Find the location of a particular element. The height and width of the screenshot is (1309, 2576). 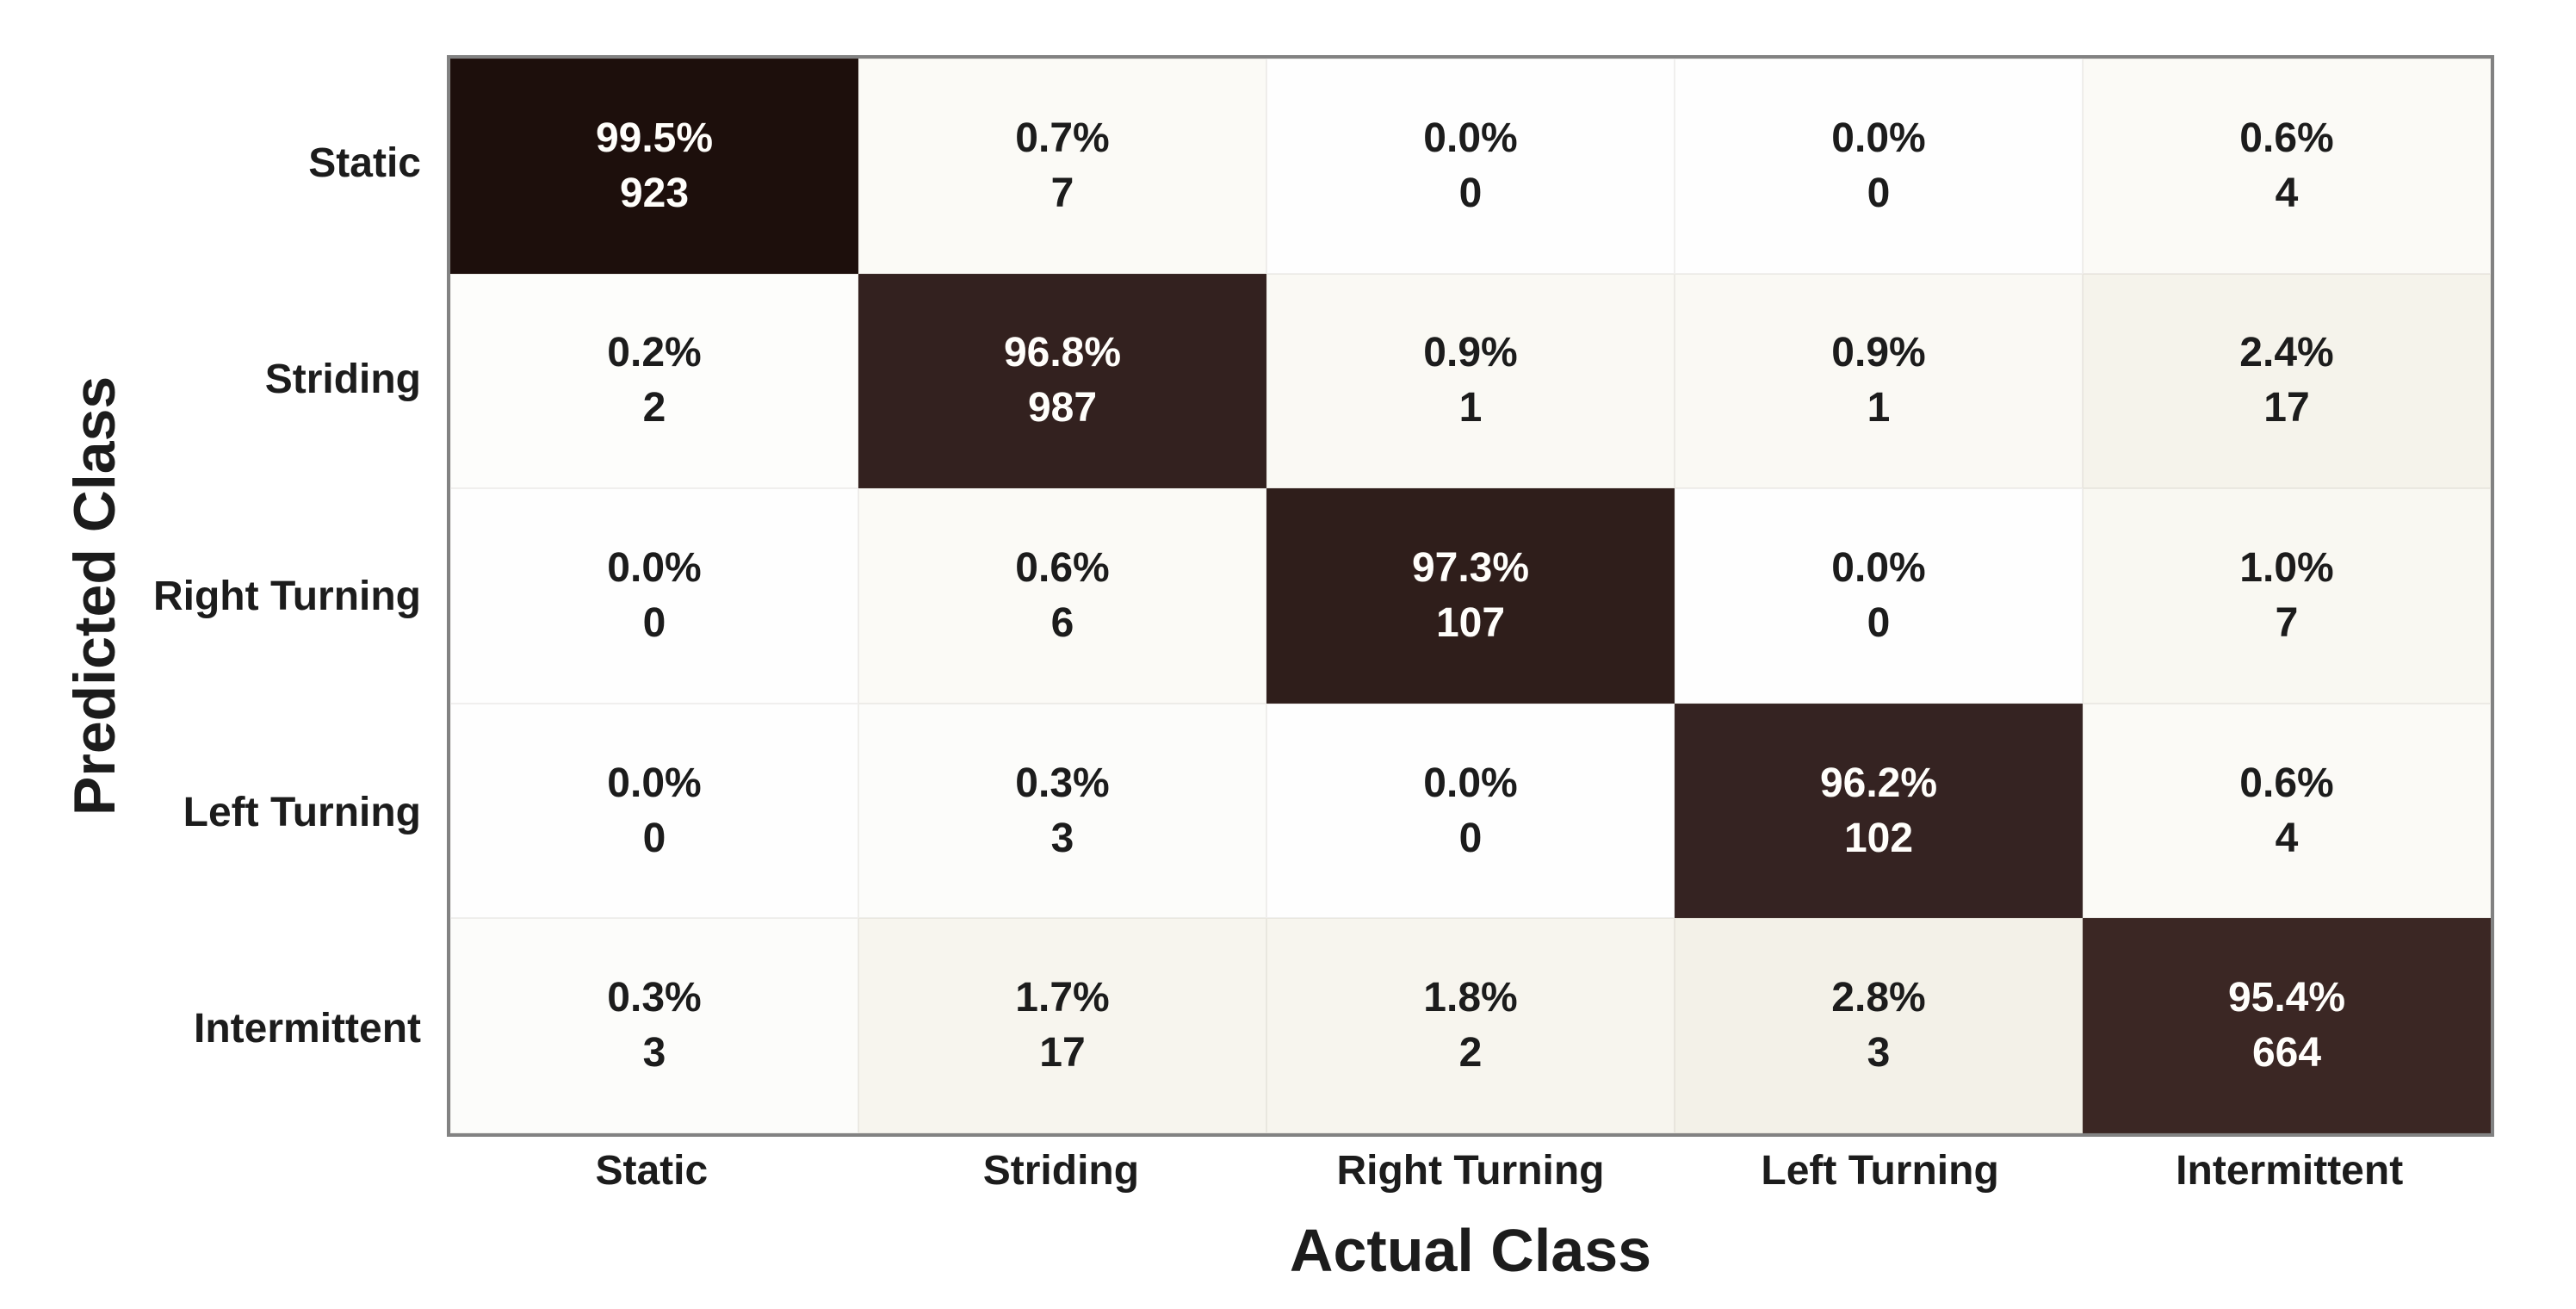

cell-count: 923 is located at coordinates (655, 193).